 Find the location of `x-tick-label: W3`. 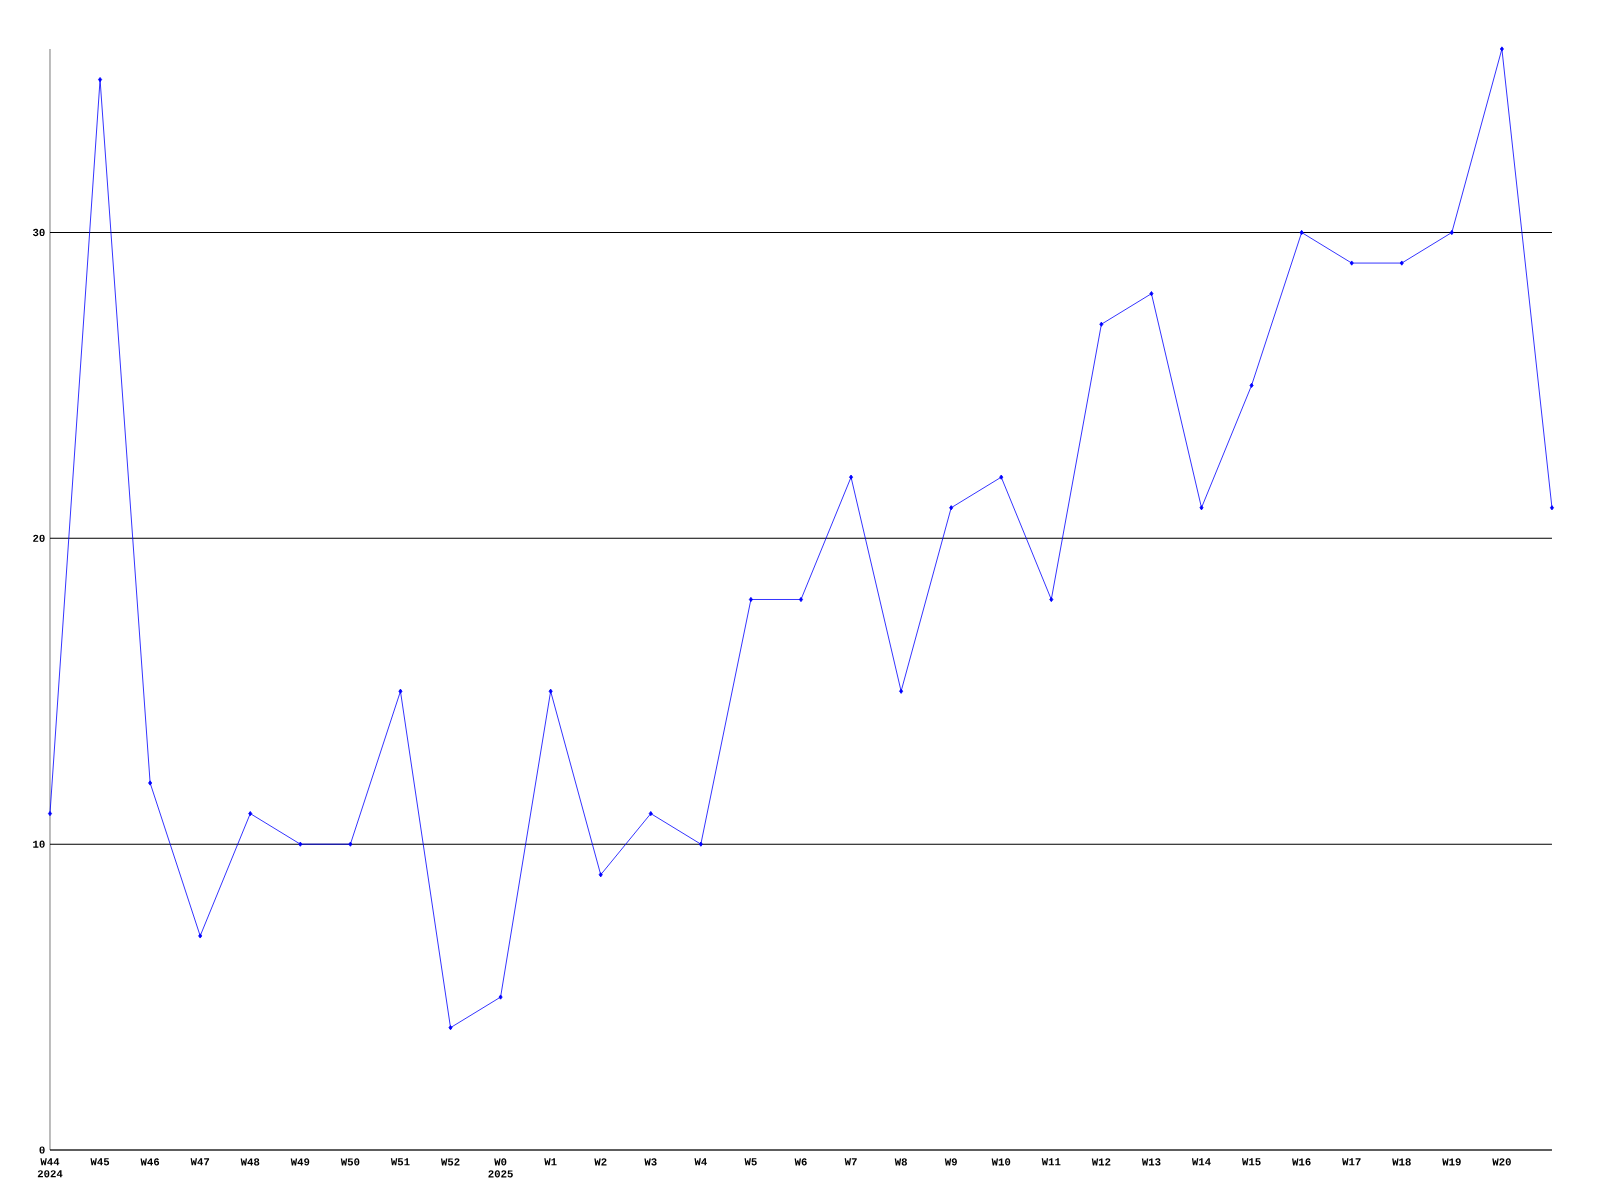

x-tick-label: W3 is located at coordinates (650, 1162).